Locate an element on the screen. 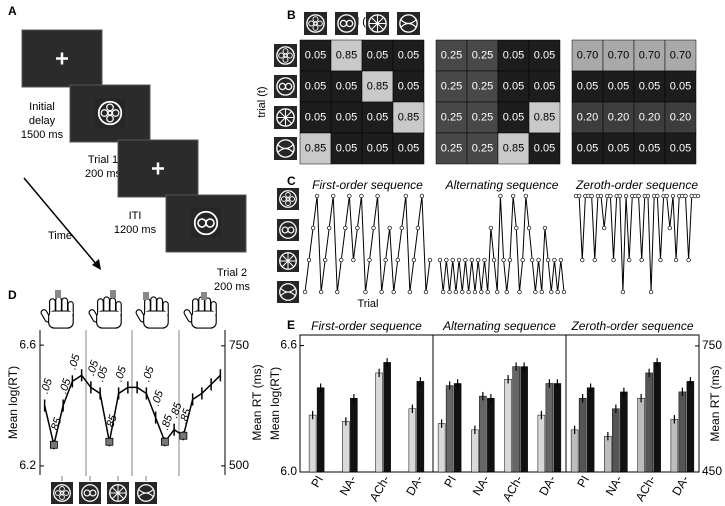 The image size is (725, 506). fixation-cross is located at coordinates (158, 168).